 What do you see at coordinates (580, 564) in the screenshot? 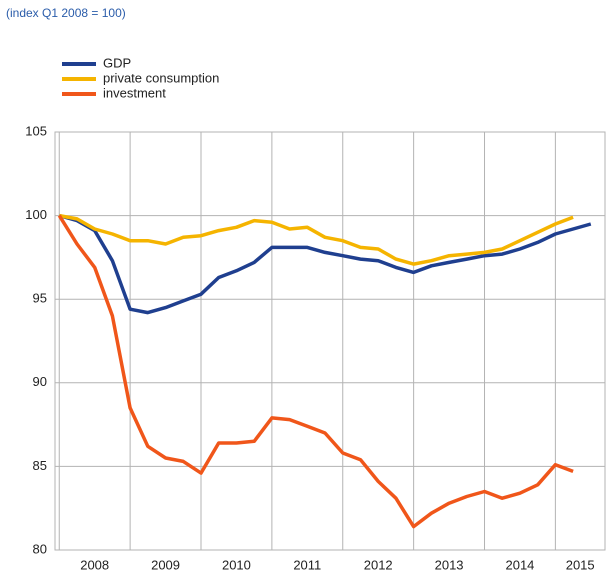
I see `x-tick-label: 2015` at bounding box center [580, 564].